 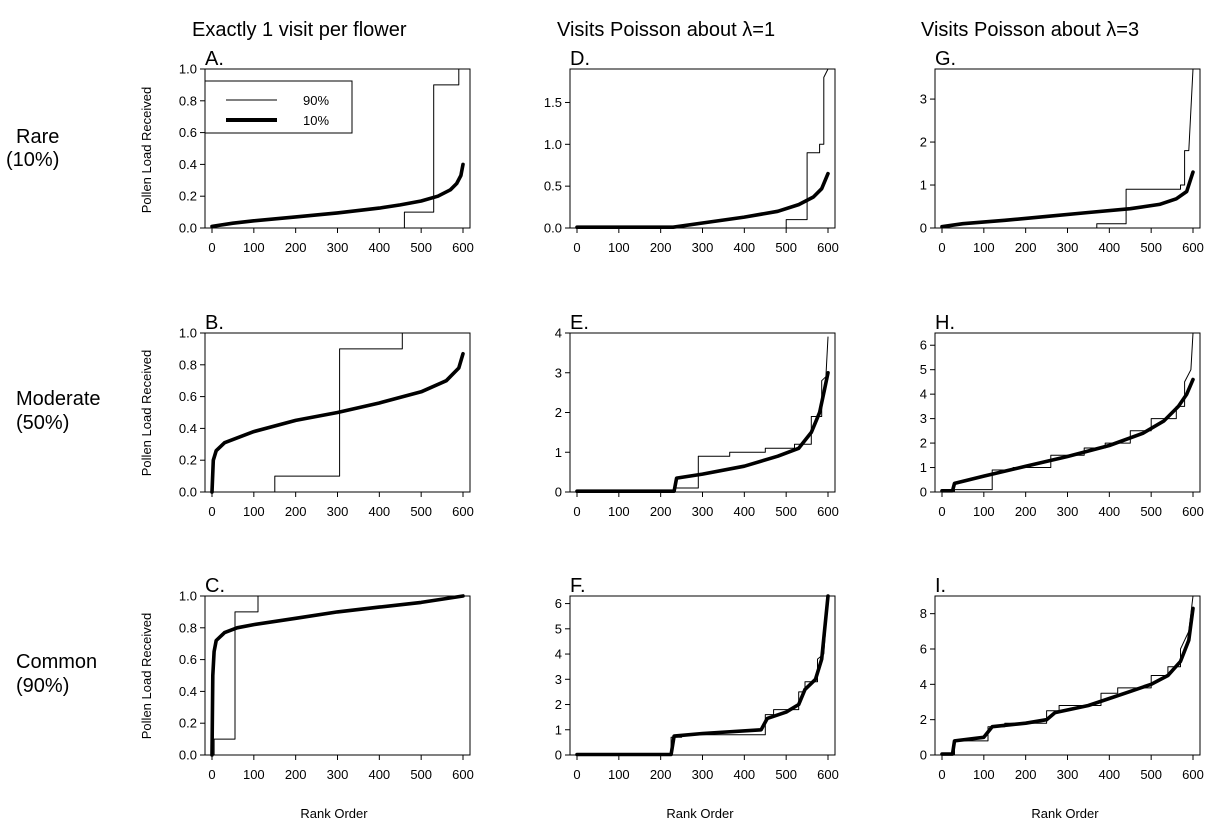 What do you see at coordinates (188, 755) in the screenshot?
I see `y-tick-label-c: 0.0` at bounding box center [188, 755].